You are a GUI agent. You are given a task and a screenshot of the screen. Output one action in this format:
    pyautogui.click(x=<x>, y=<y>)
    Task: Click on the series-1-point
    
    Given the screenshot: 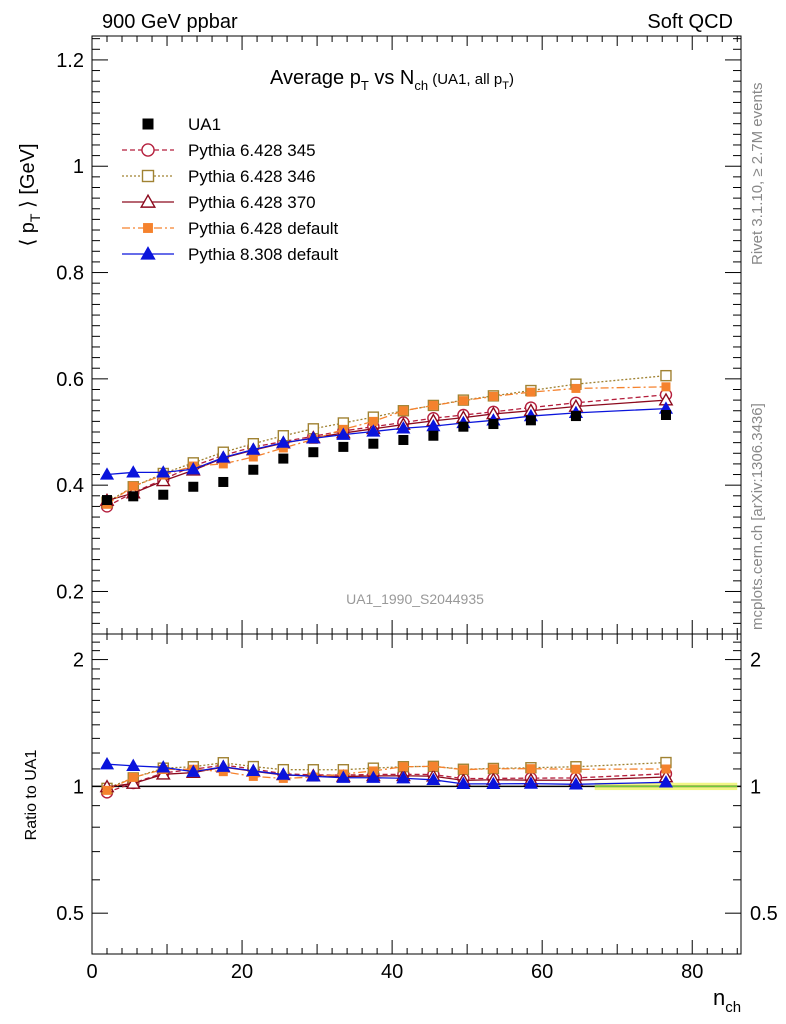 What is the action you would take?
    pyautogui.click(x=666, y=375)
    